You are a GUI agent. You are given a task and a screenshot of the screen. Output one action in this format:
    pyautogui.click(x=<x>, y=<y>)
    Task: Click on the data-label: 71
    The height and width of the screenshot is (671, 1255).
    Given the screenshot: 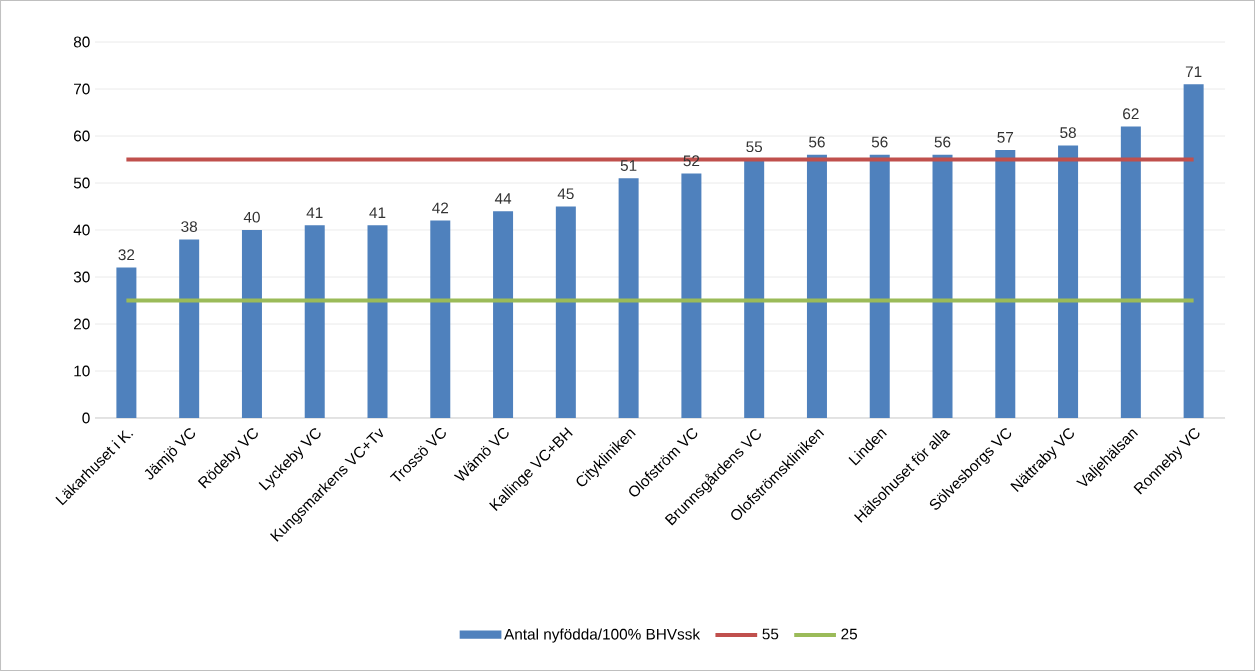 What is the action you would take?
    pyautogui.click(x=1193, y=71)
    